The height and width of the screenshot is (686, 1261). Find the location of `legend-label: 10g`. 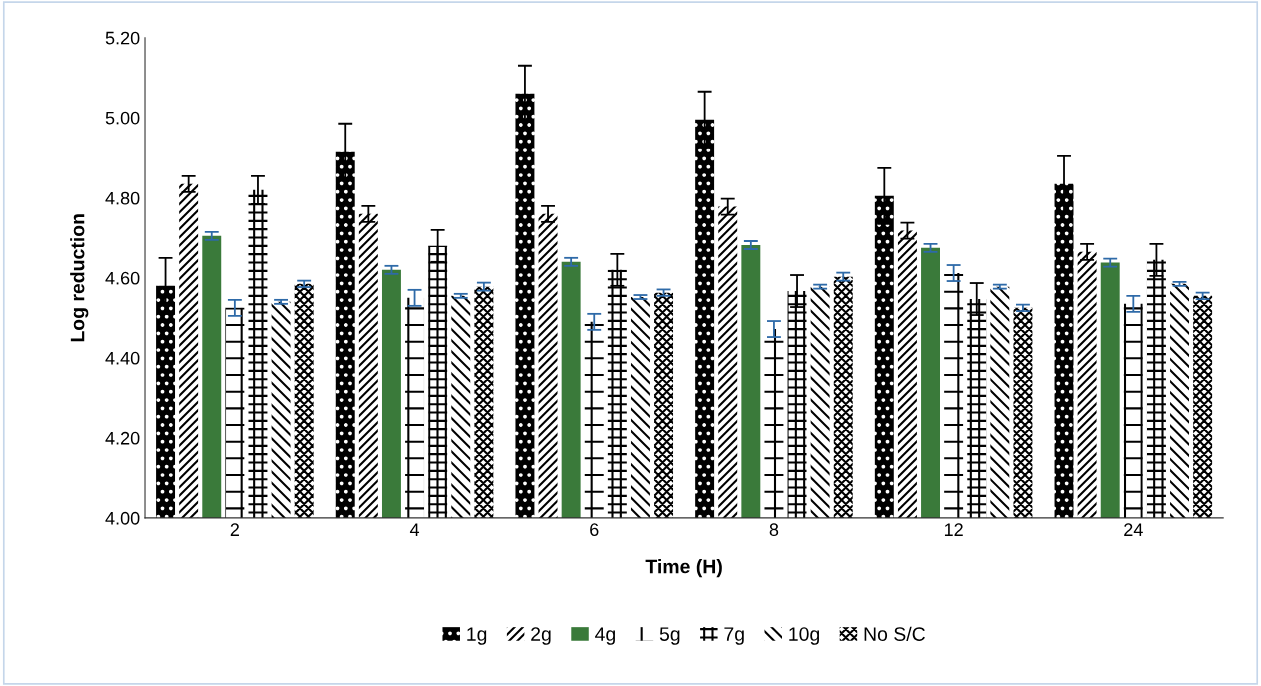

legend-label: 10g is located at coordinates (804, 636).